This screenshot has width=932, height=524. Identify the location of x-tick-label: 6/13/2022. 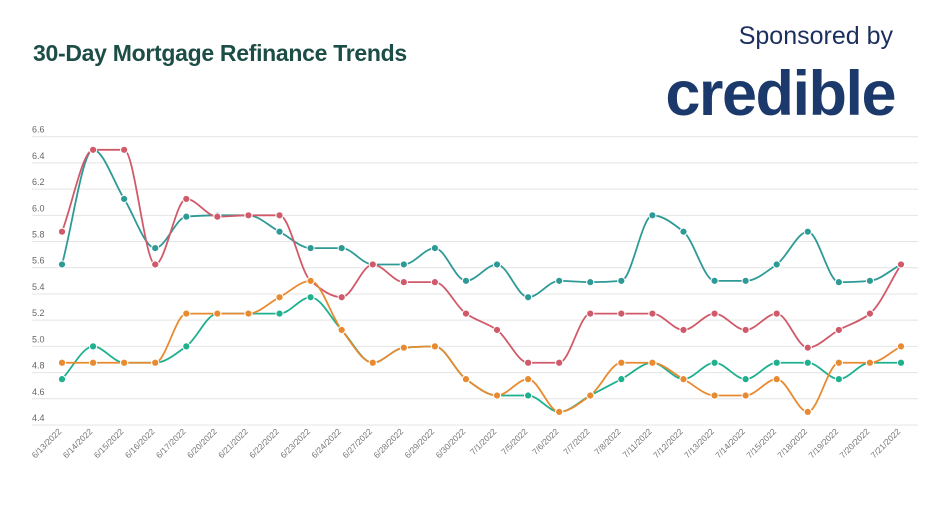
(47, 443).